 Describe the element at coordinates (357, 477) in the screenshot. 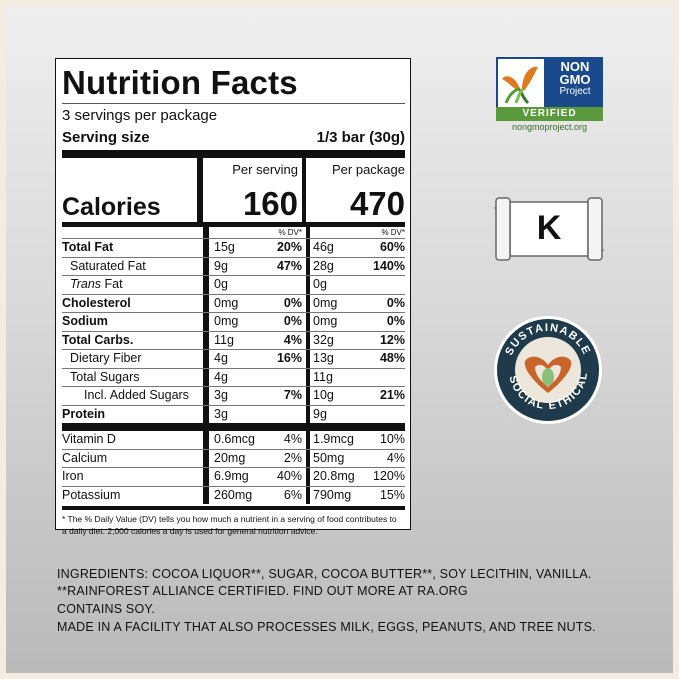

I see `per-package-cell: 20.8mg 120%` at that location.